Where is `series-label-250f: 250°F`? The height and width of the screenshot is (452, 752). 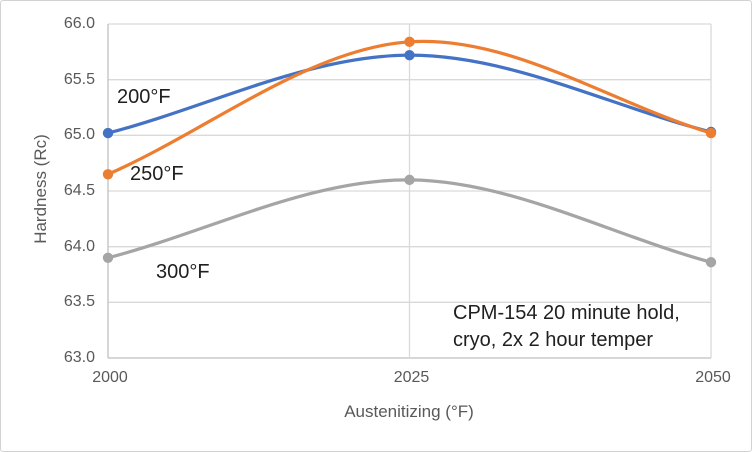
series-label-250f: 250°F is located at coordinates (157, 174).